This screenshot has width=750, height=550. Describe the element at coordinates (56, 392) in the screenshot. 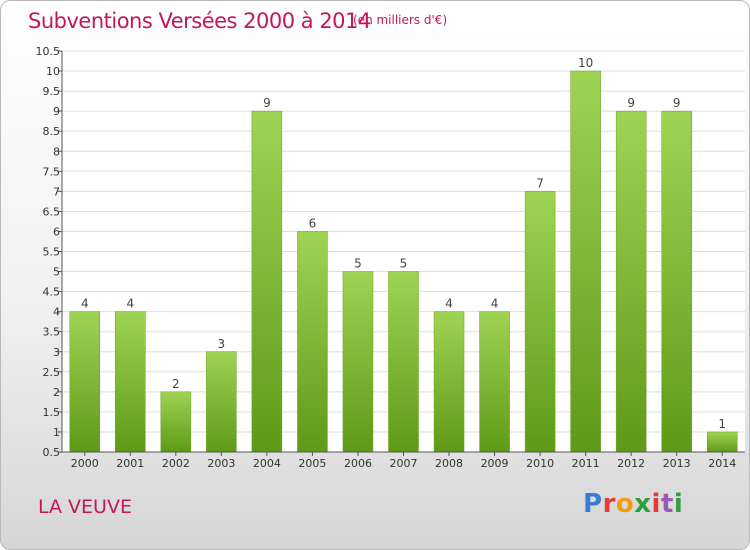

I see `y-tick-label: 2` at that location.